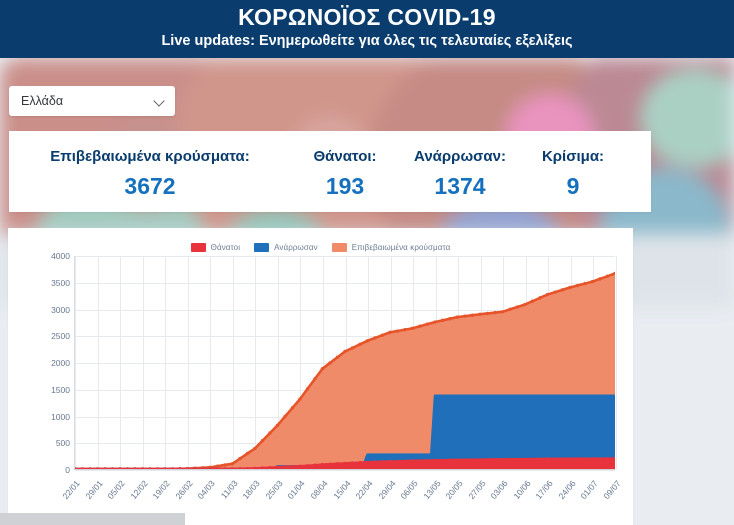 The image size is (734, 525). What do you see at coordinates (60, 256) in the screenshot?
I see `y-axis-tick-label: 4000` at bounding box center [60, 256].